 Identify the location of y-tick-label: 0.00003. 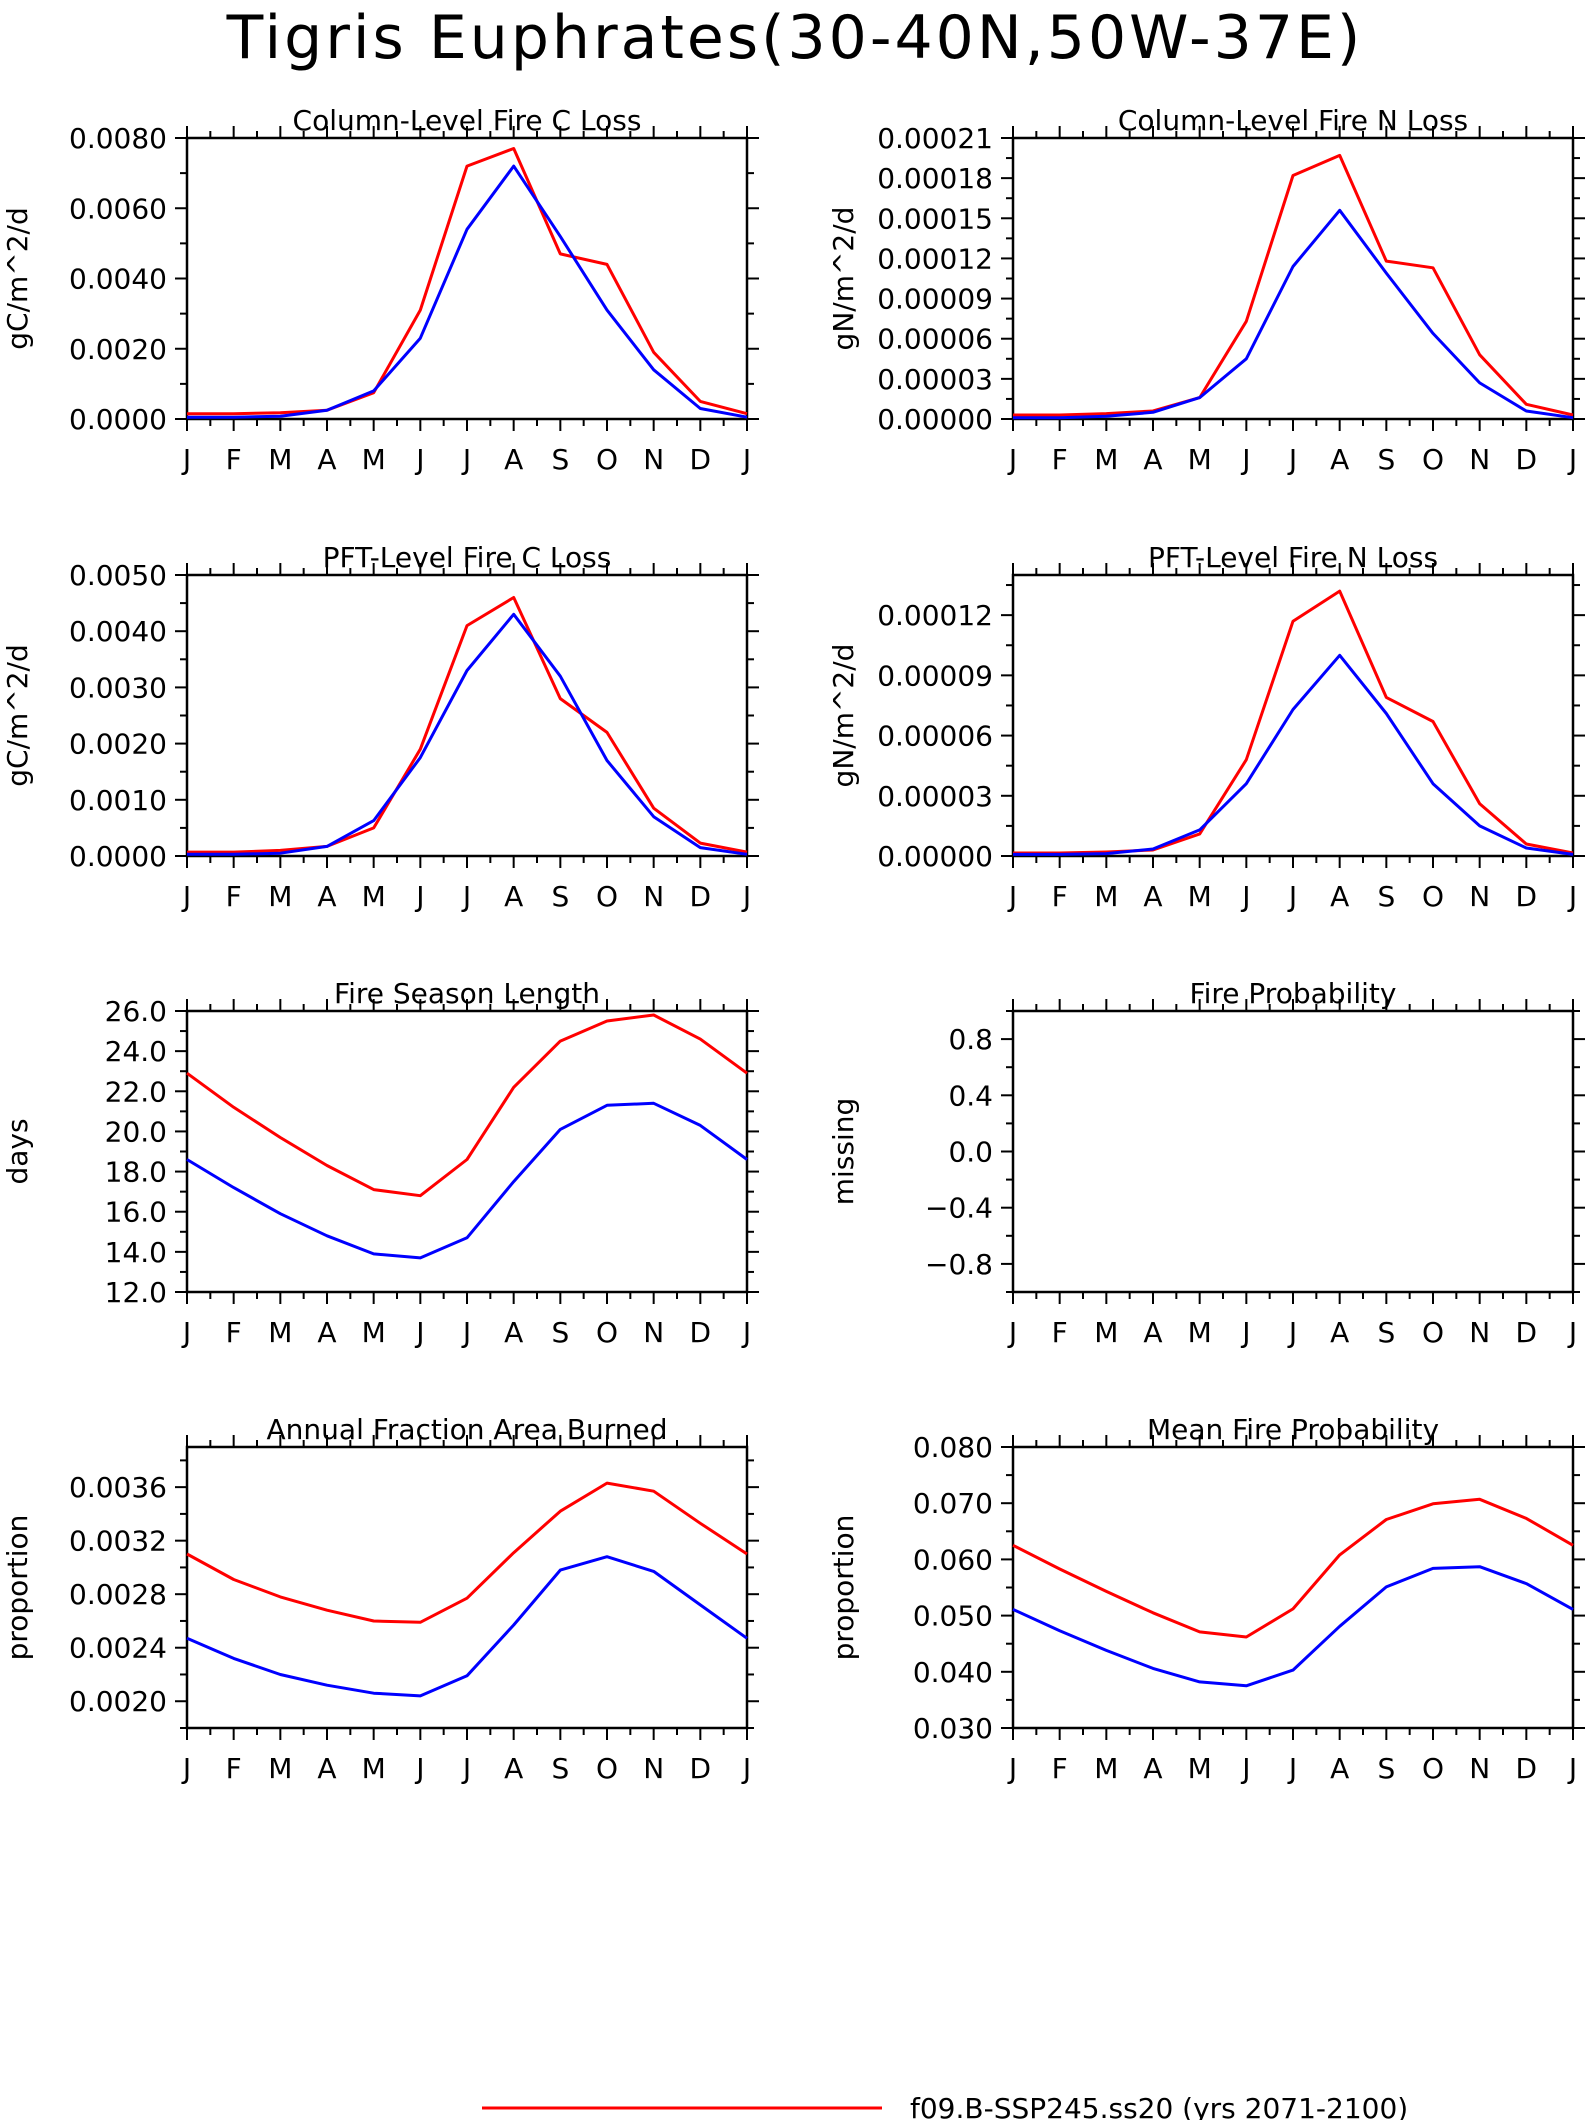
(935, 796).